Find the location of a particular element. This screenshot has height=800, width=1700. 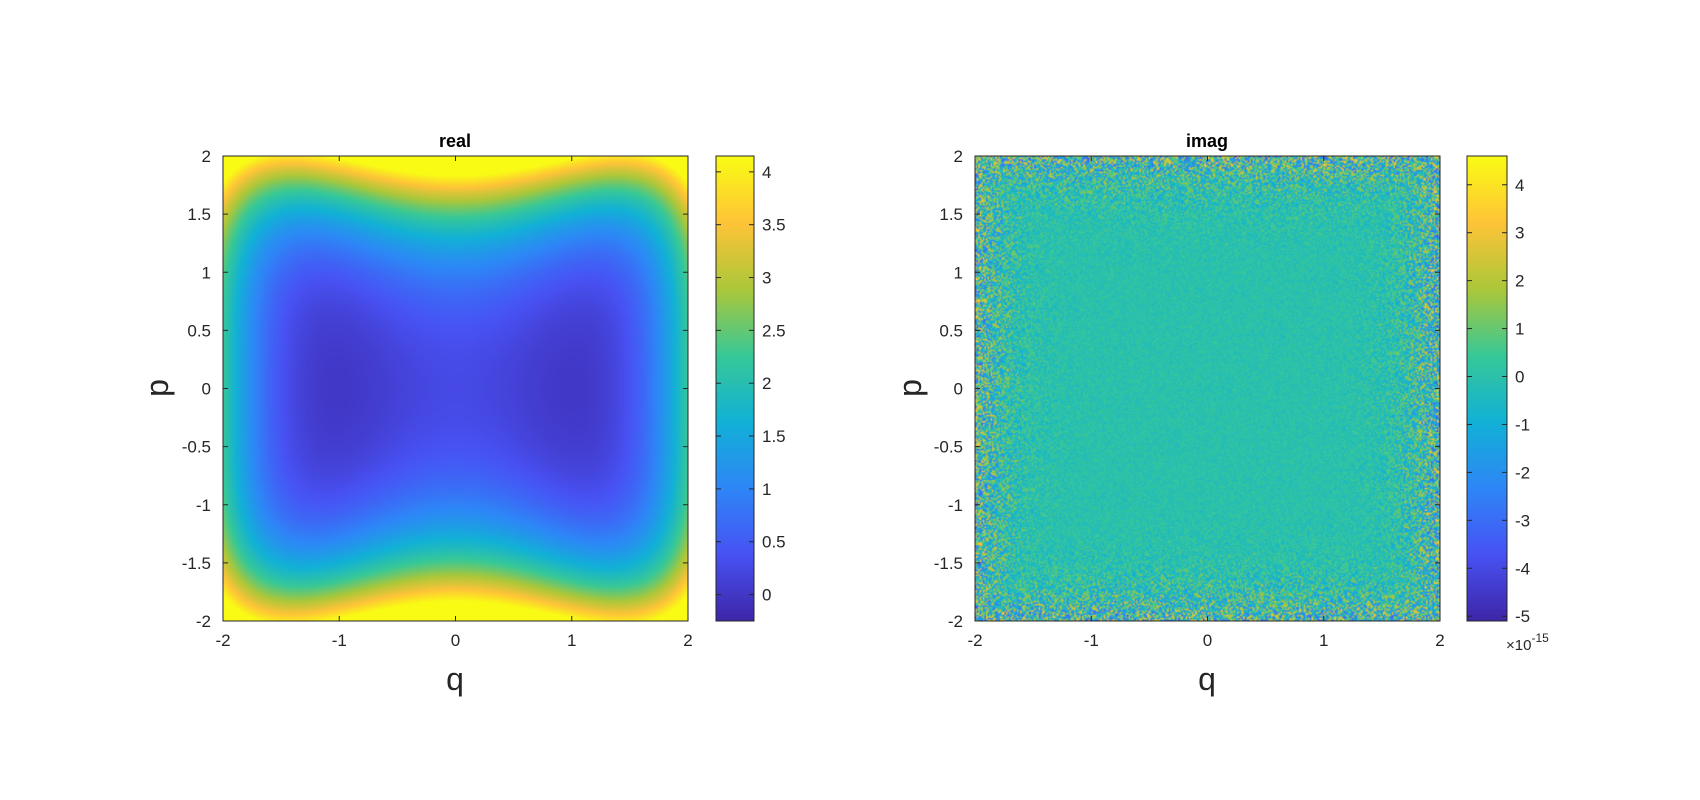

colorbar-real is located at coordinates (735, 388).